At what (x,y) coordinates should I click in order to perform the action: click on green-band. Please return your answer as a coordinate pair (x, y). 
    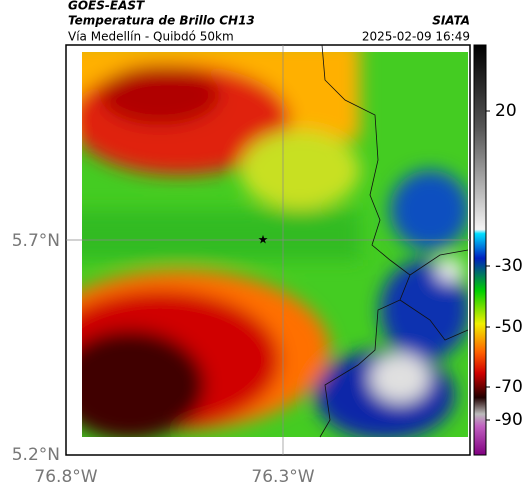
    Looking at the image, I should click on (221, 235).